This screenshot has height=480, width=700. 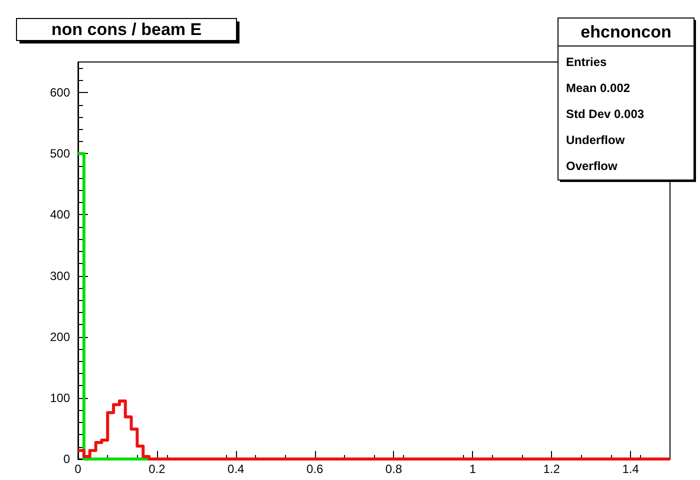 What do you see at coordinates (60, 397) in the screenshot?
I see `y-tick-label: 100` at bounding box center [60, 397].